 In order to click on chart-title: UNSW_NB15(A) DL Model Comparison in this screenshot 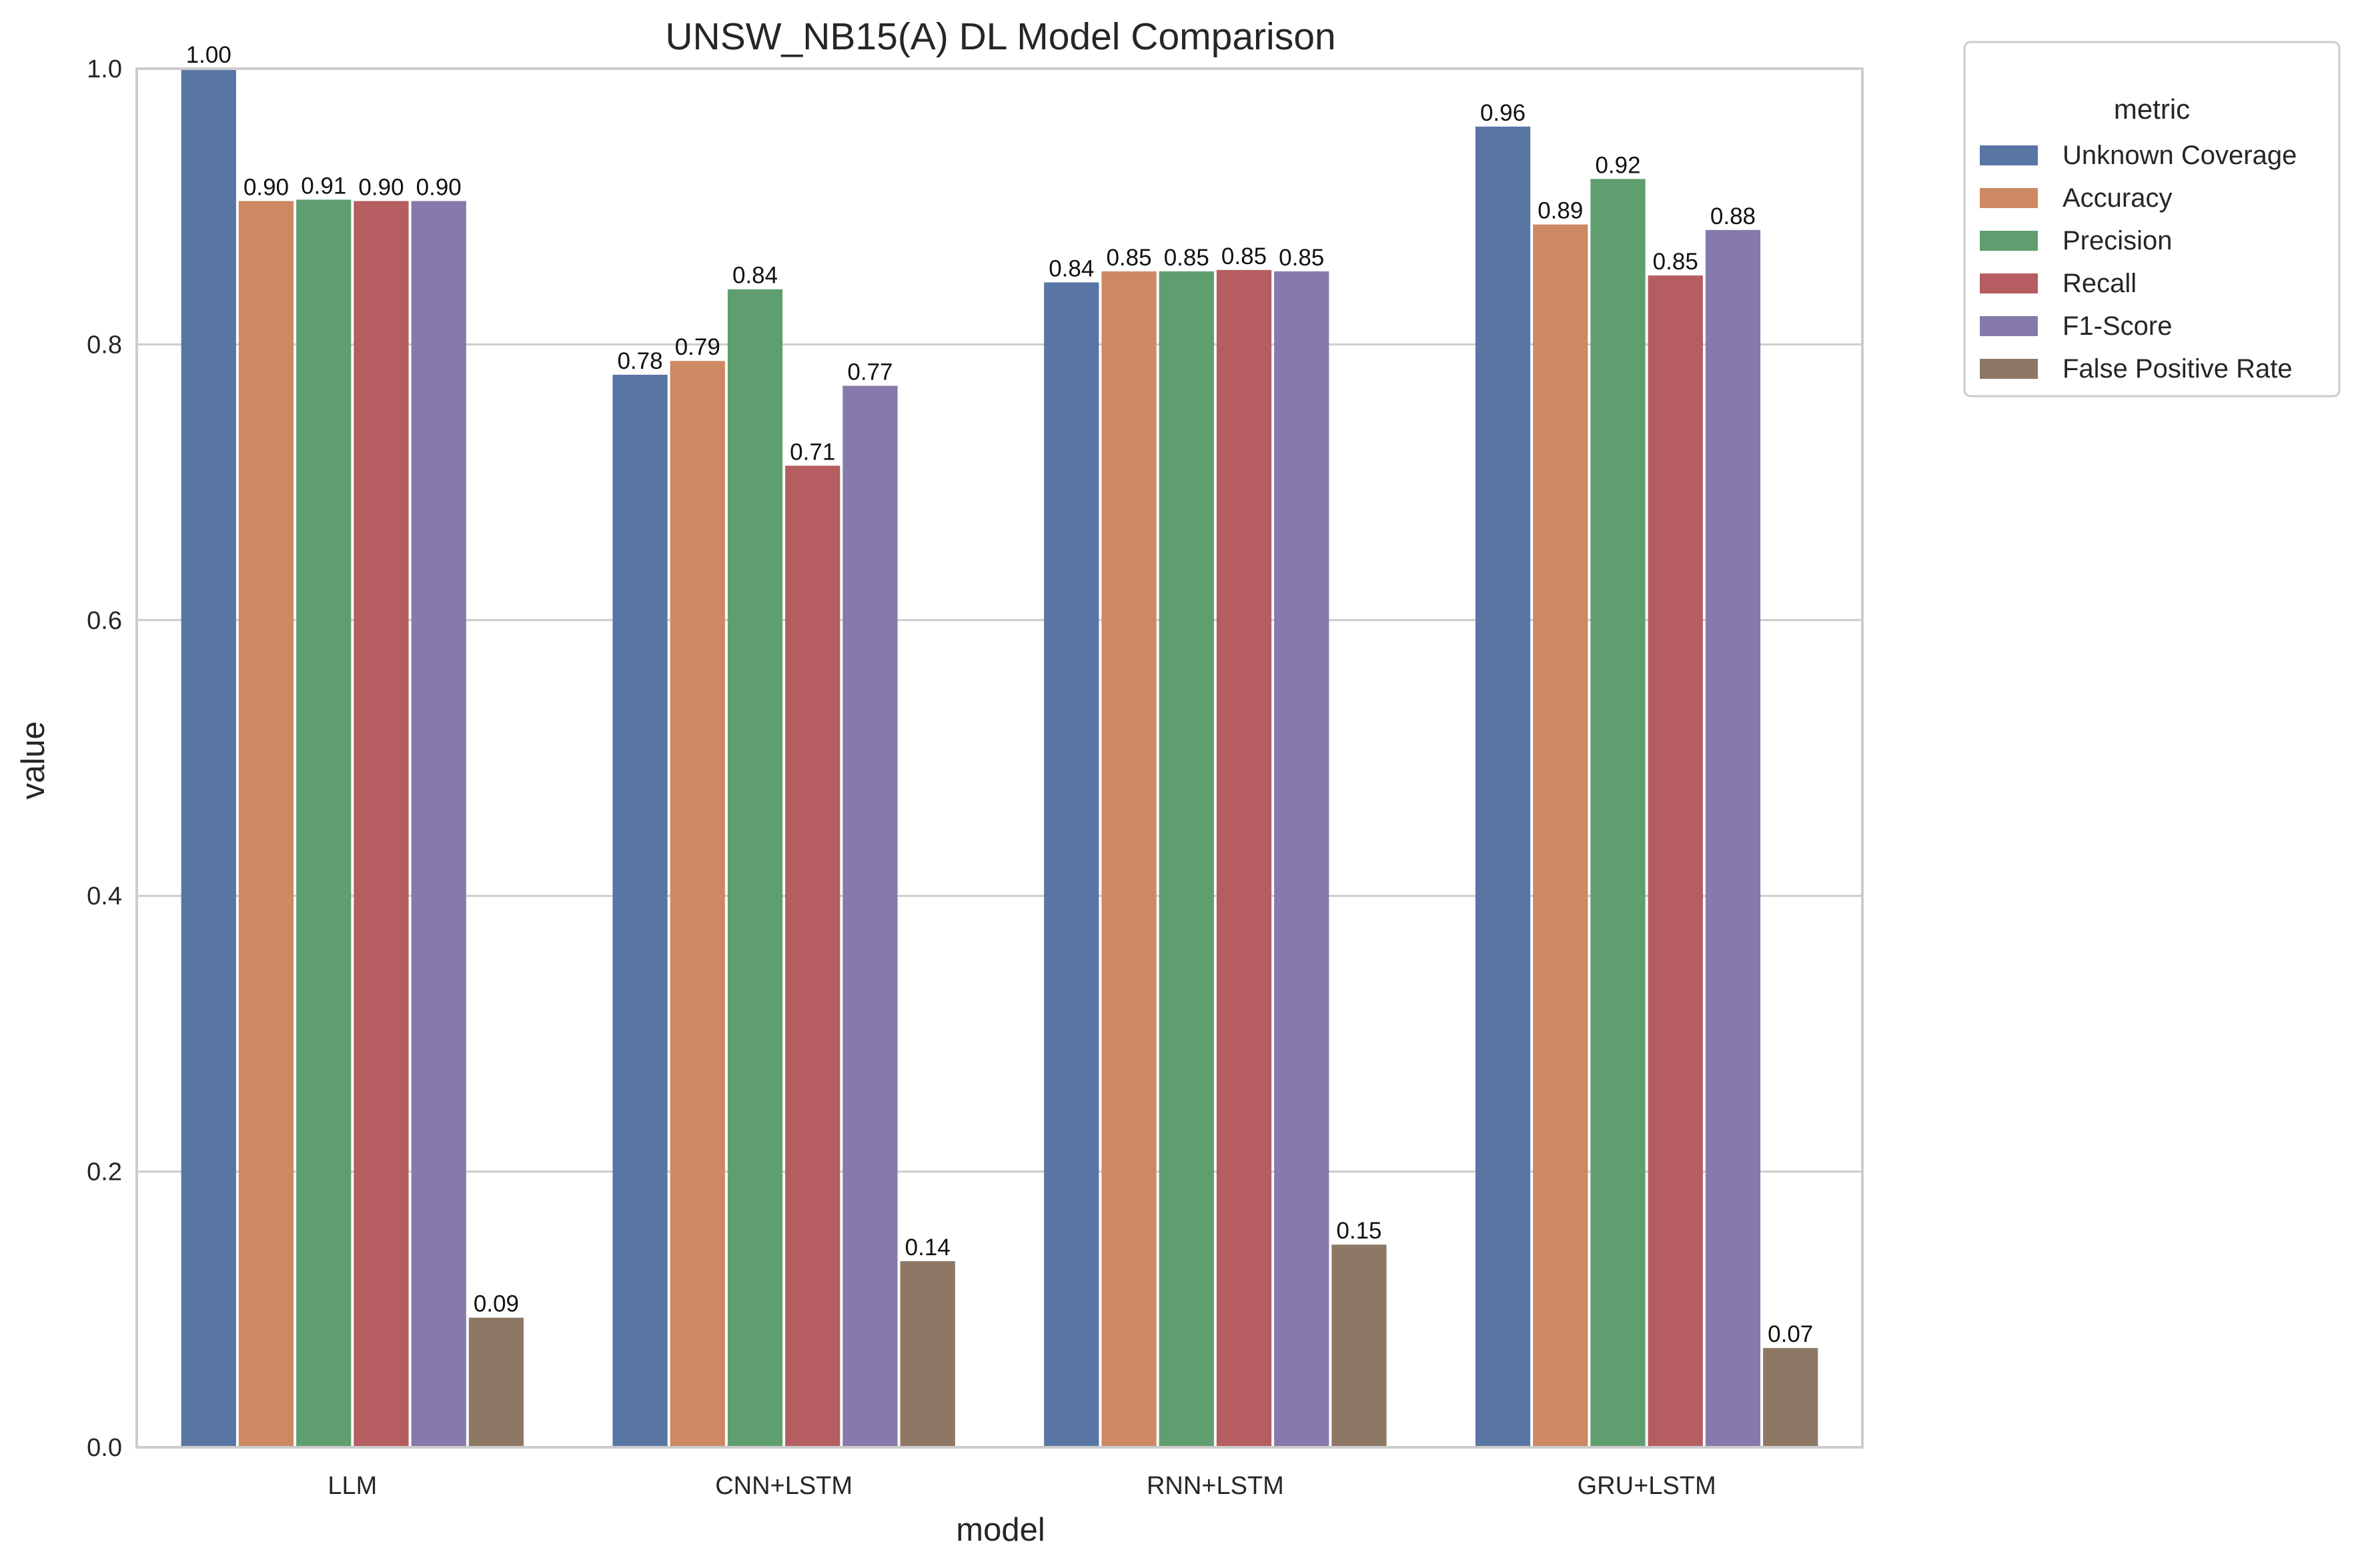, I will do `click(1000, 36)`.